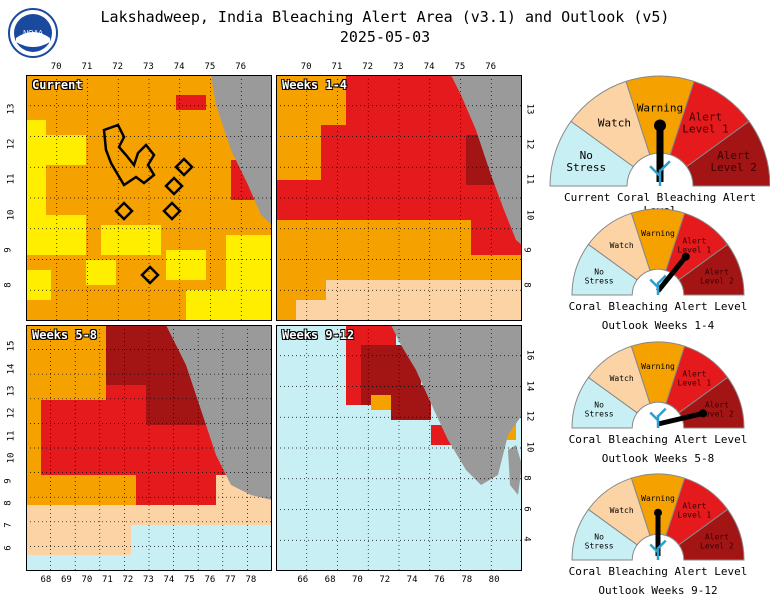  What do you see at coordinates (494, 580) in the screenshot?
I see `lon-tick-label: 80` at bounding box center [494, 580].